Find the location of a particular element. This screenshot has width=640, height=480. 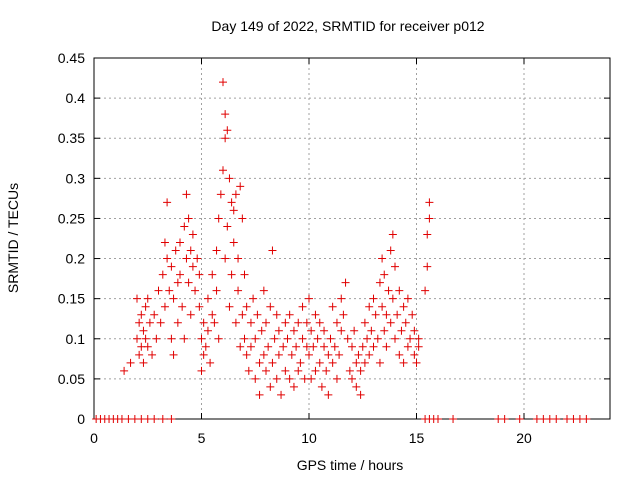

y-tick-label: 0 is located at coordinates (81, 419).